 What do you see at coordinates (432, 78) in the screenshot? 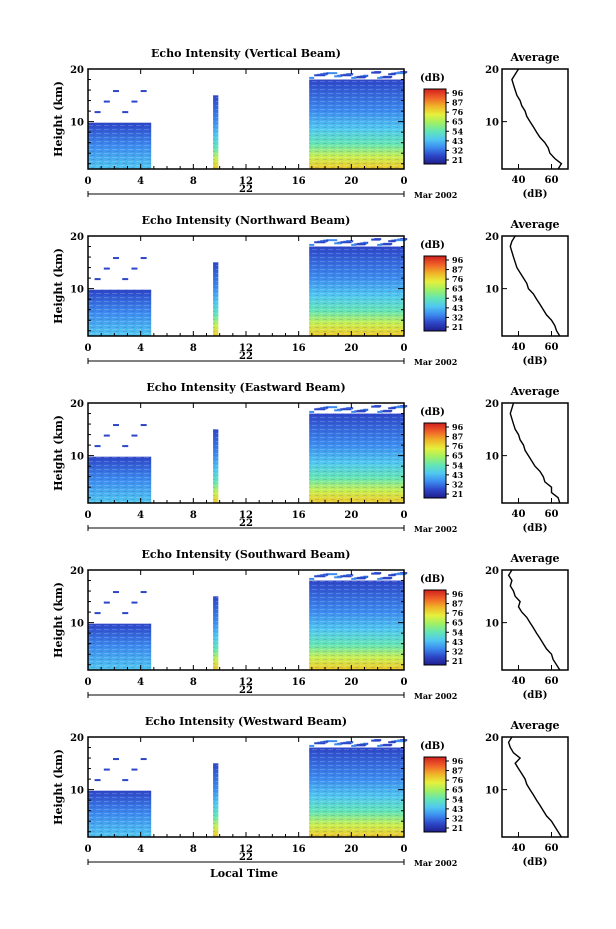
I see `colorbar-unit: (dB)` at bounding box center [432, 78].